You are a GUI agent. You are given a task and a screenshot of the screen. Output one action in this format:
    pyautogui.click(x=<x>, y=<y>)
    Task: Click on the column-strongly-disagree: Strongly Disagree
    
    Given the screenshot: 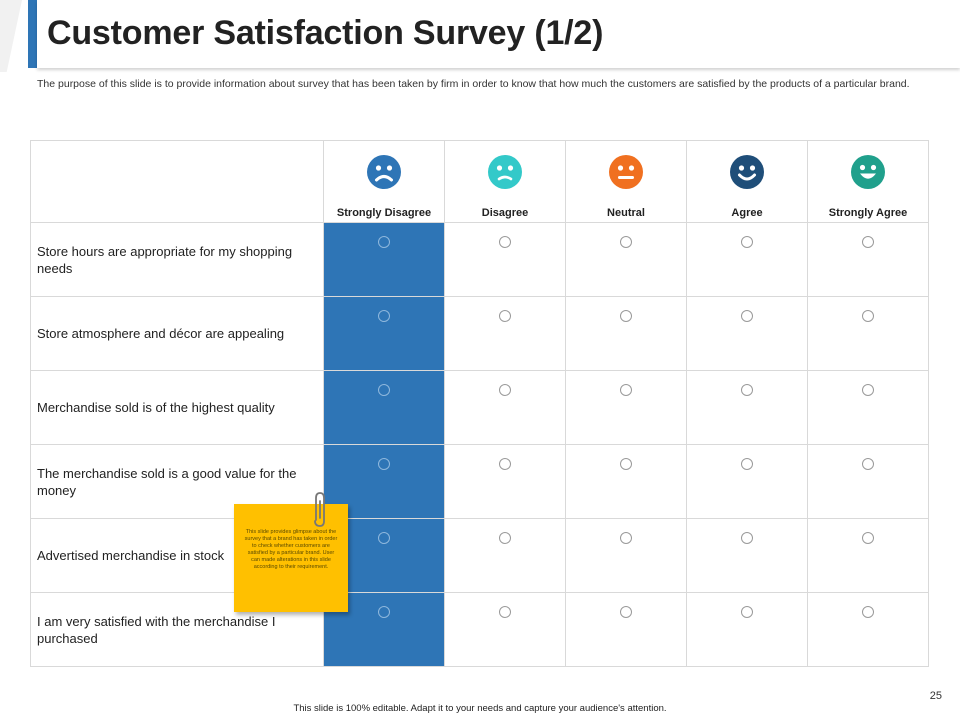 What is the action you would take?
    pyautogui.click(x=384, y=181)
    